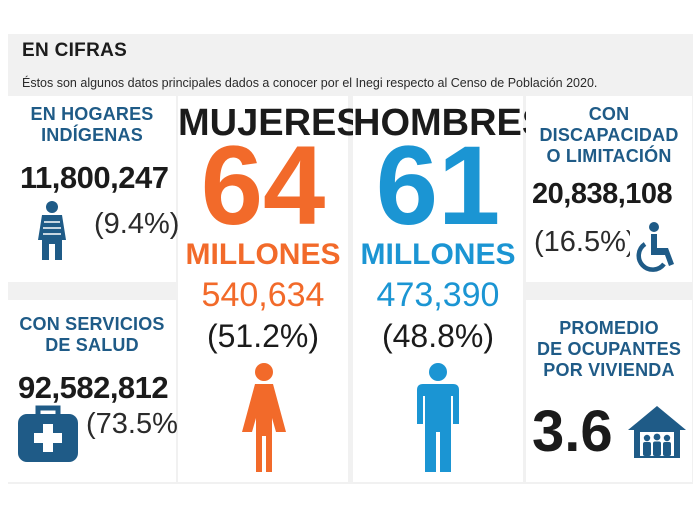 The height and width of the screenshot is (525, 700). Describe the element at coordinates (585, 242) in the screenshot. I see `disability-percent: (16.5%)` at that location.